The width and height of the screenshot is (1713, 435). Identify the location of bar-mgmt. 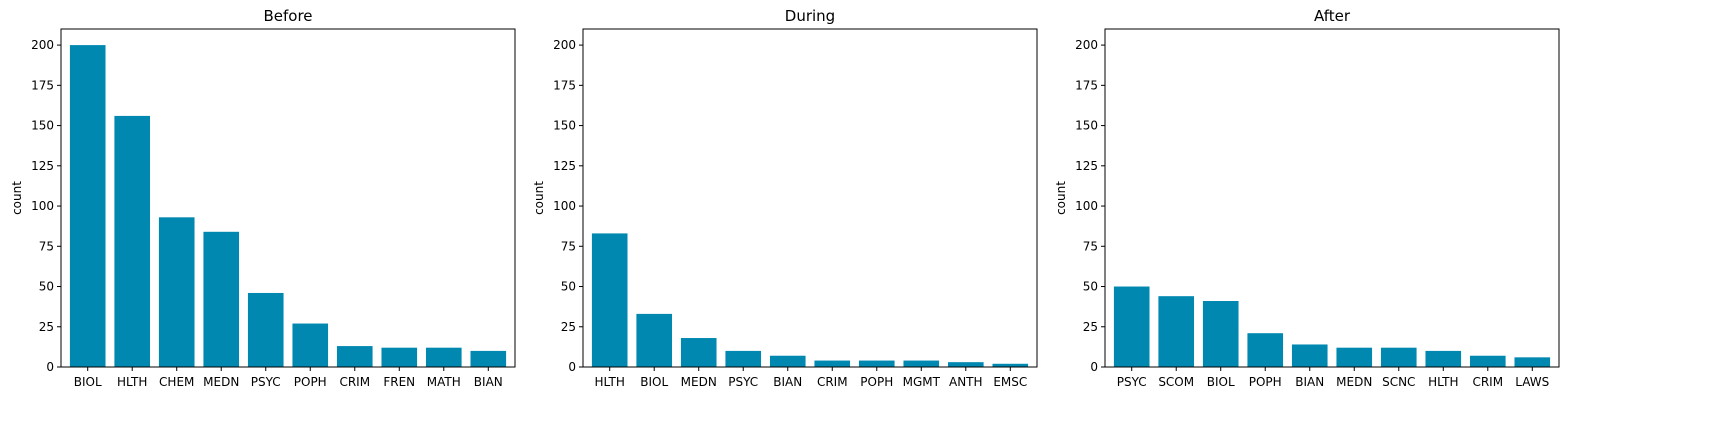
(921, 363).